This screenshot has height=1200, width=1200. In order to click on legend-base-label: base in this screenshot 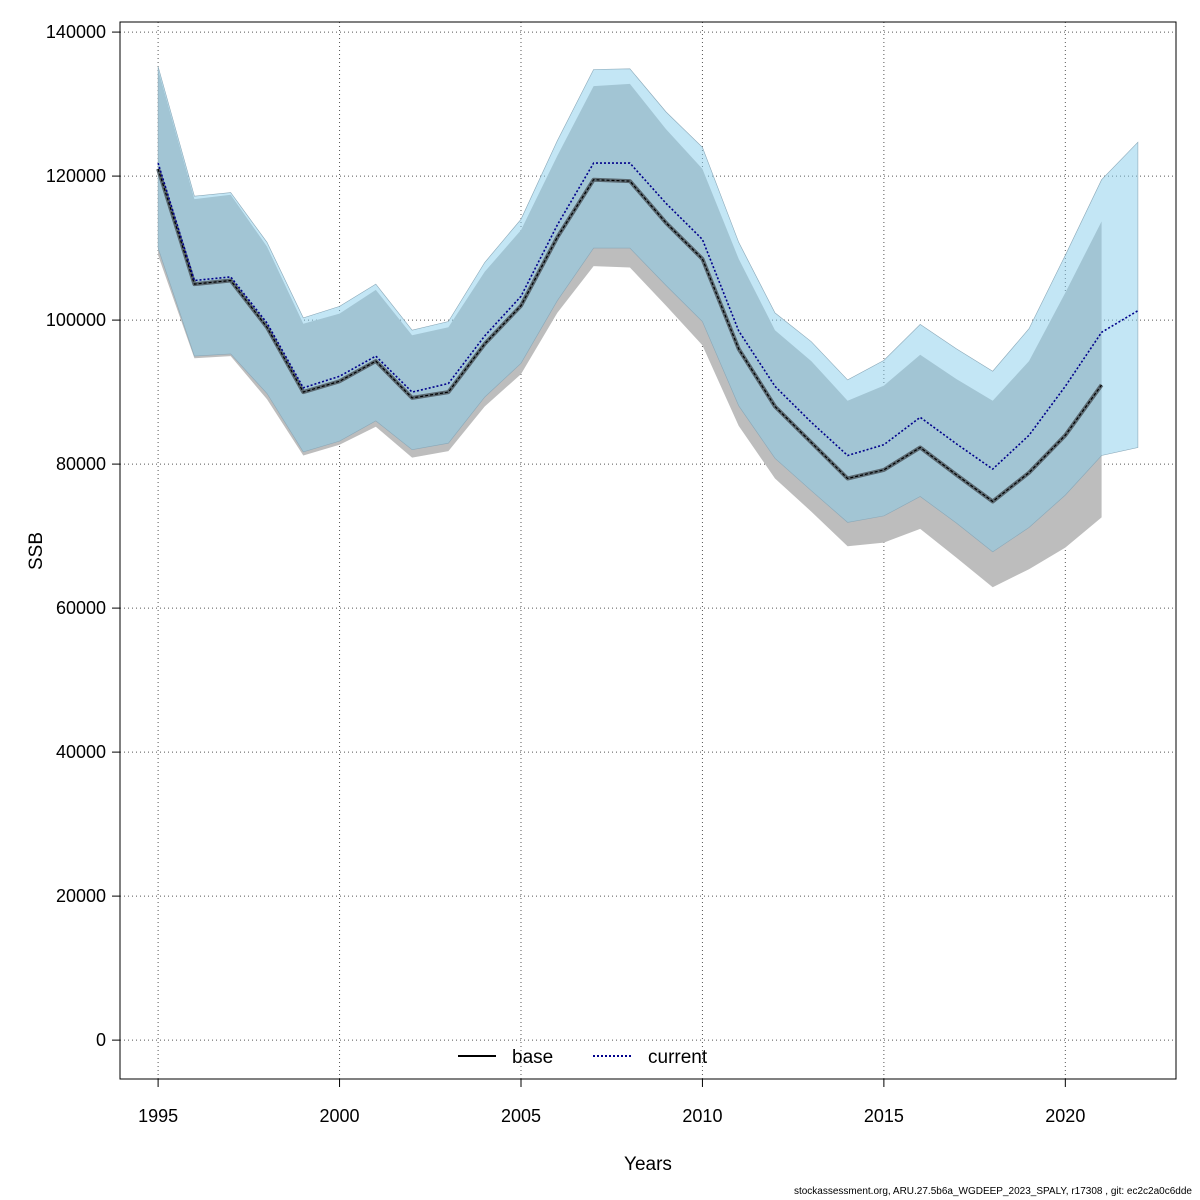, I will do `click(532, 1057)`.